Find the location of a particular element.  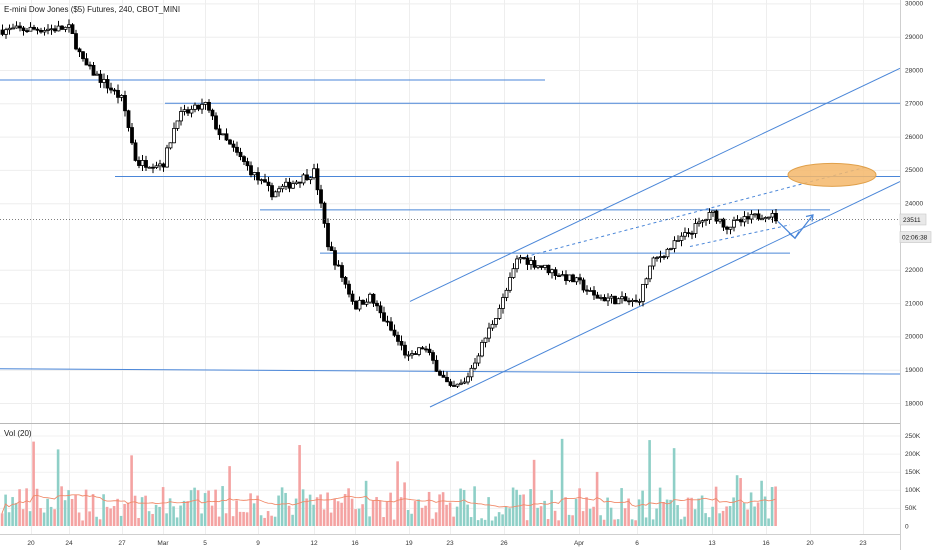

volume-tick-label: 100K is located at coordinates (913, 490).